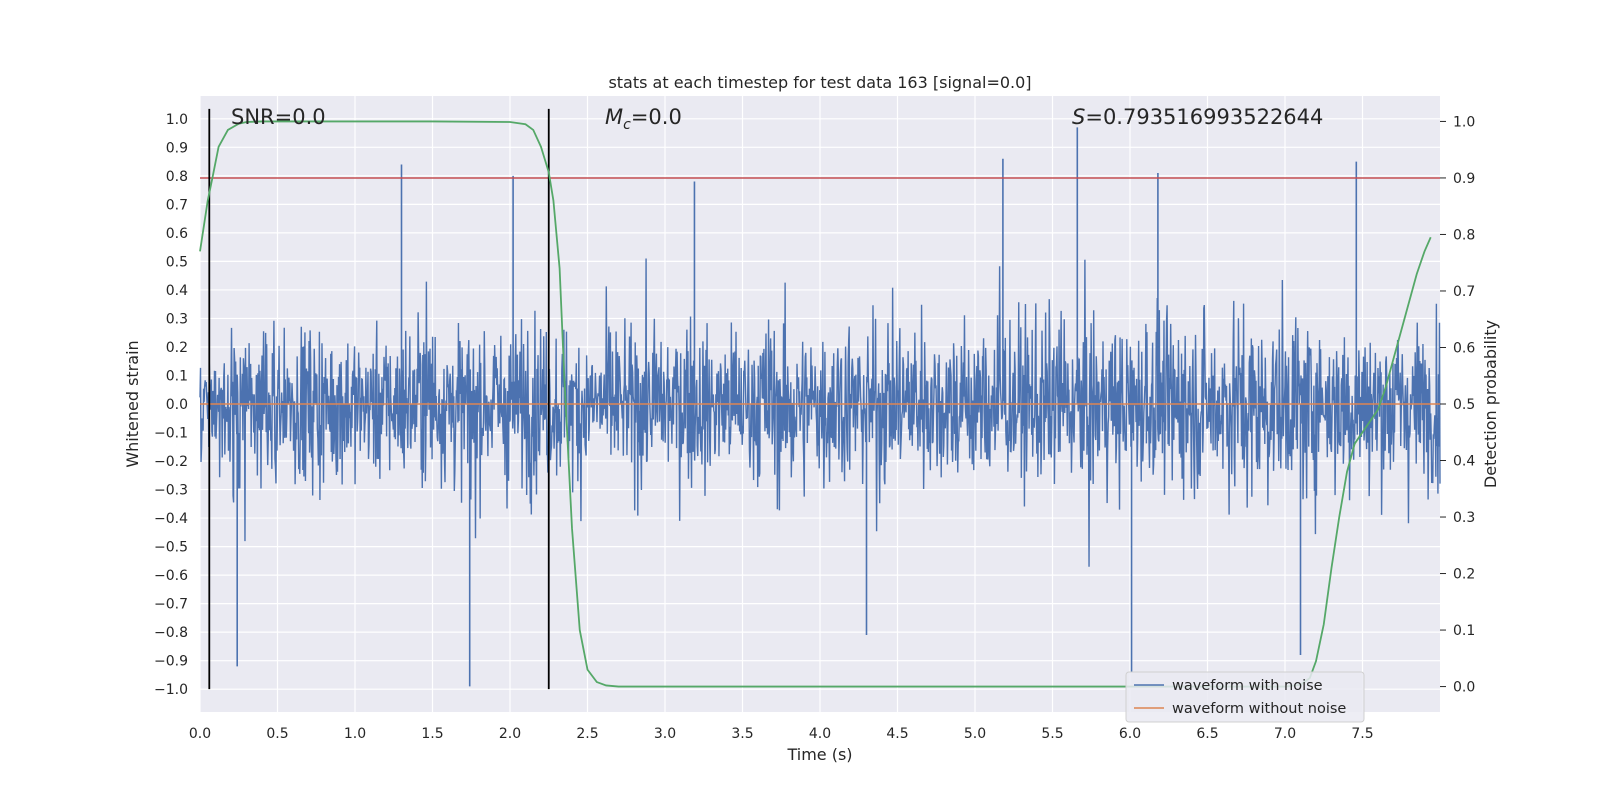 Image resolution: width=1600 pixels, height=800 pixels. What do you see at coordinates (1464, 179) in the screenshot?
I see `y-right-tick-label: 0.9` at bounding box center [1464, 179].